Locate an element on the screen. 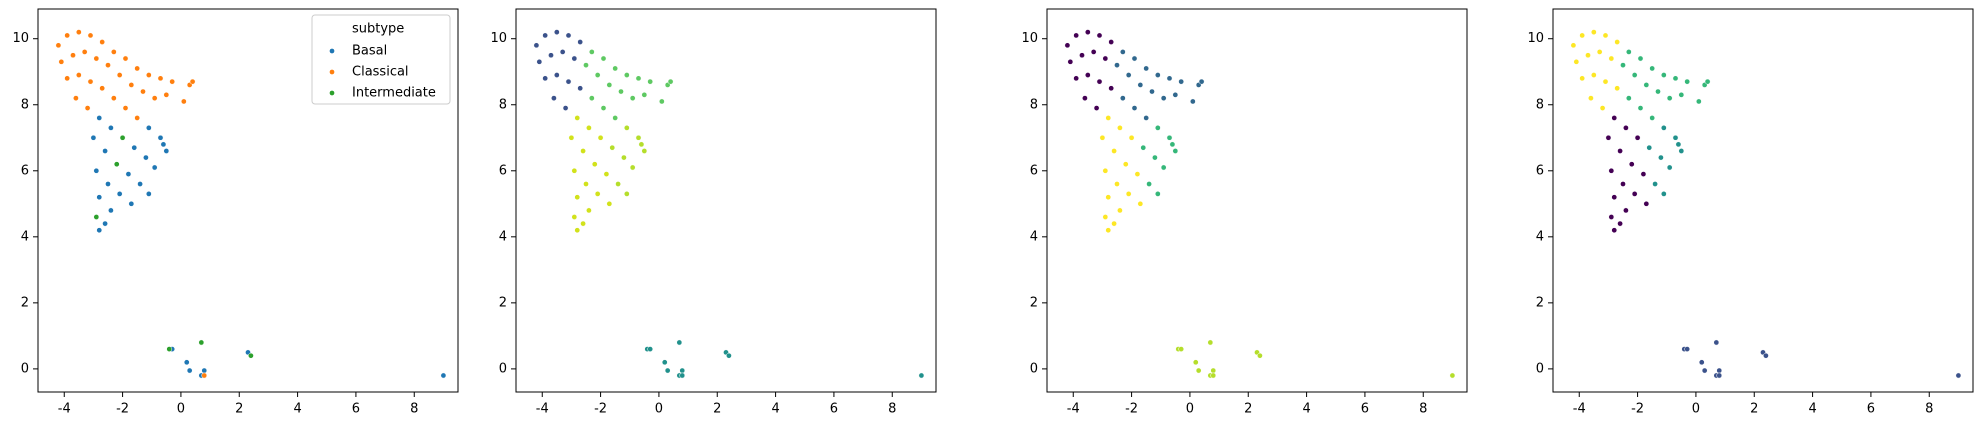  y-tick-label: 8 is located at coordinates (503, 104).